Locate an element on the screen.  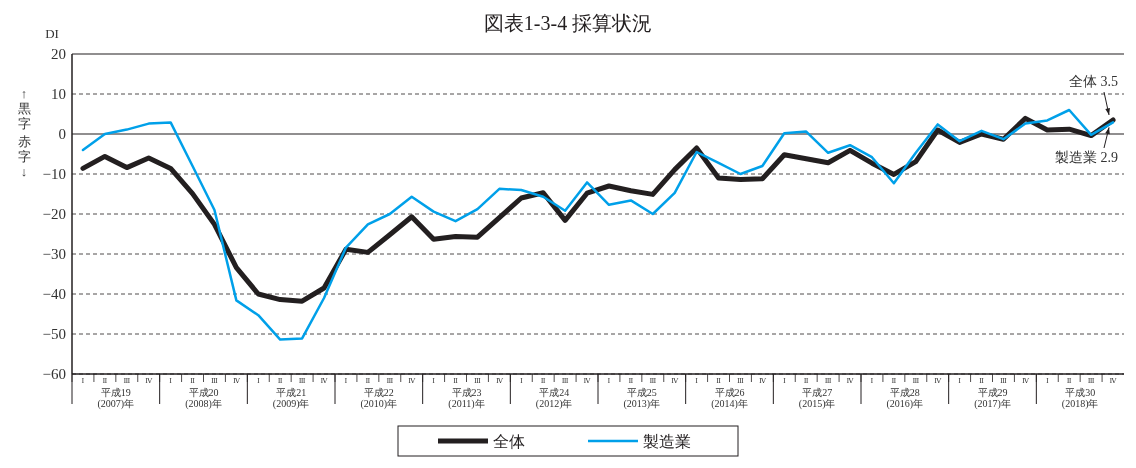
annotation: 全体 3.5 is located at coordinates (1093, 81).